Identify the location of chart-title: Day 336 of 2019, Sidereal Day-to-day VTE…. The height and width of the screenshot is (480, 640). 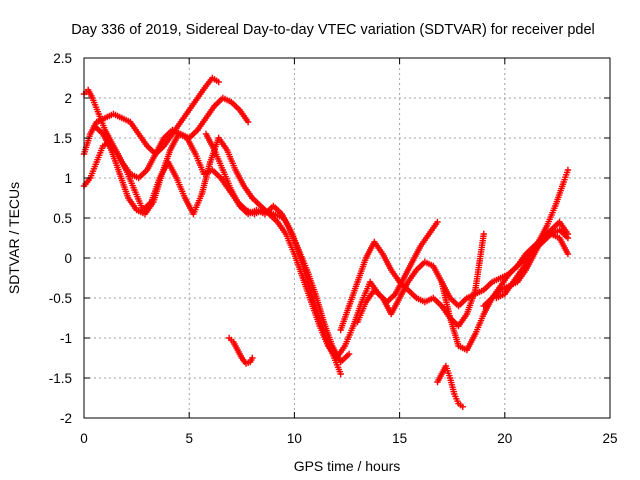
(333, 30).